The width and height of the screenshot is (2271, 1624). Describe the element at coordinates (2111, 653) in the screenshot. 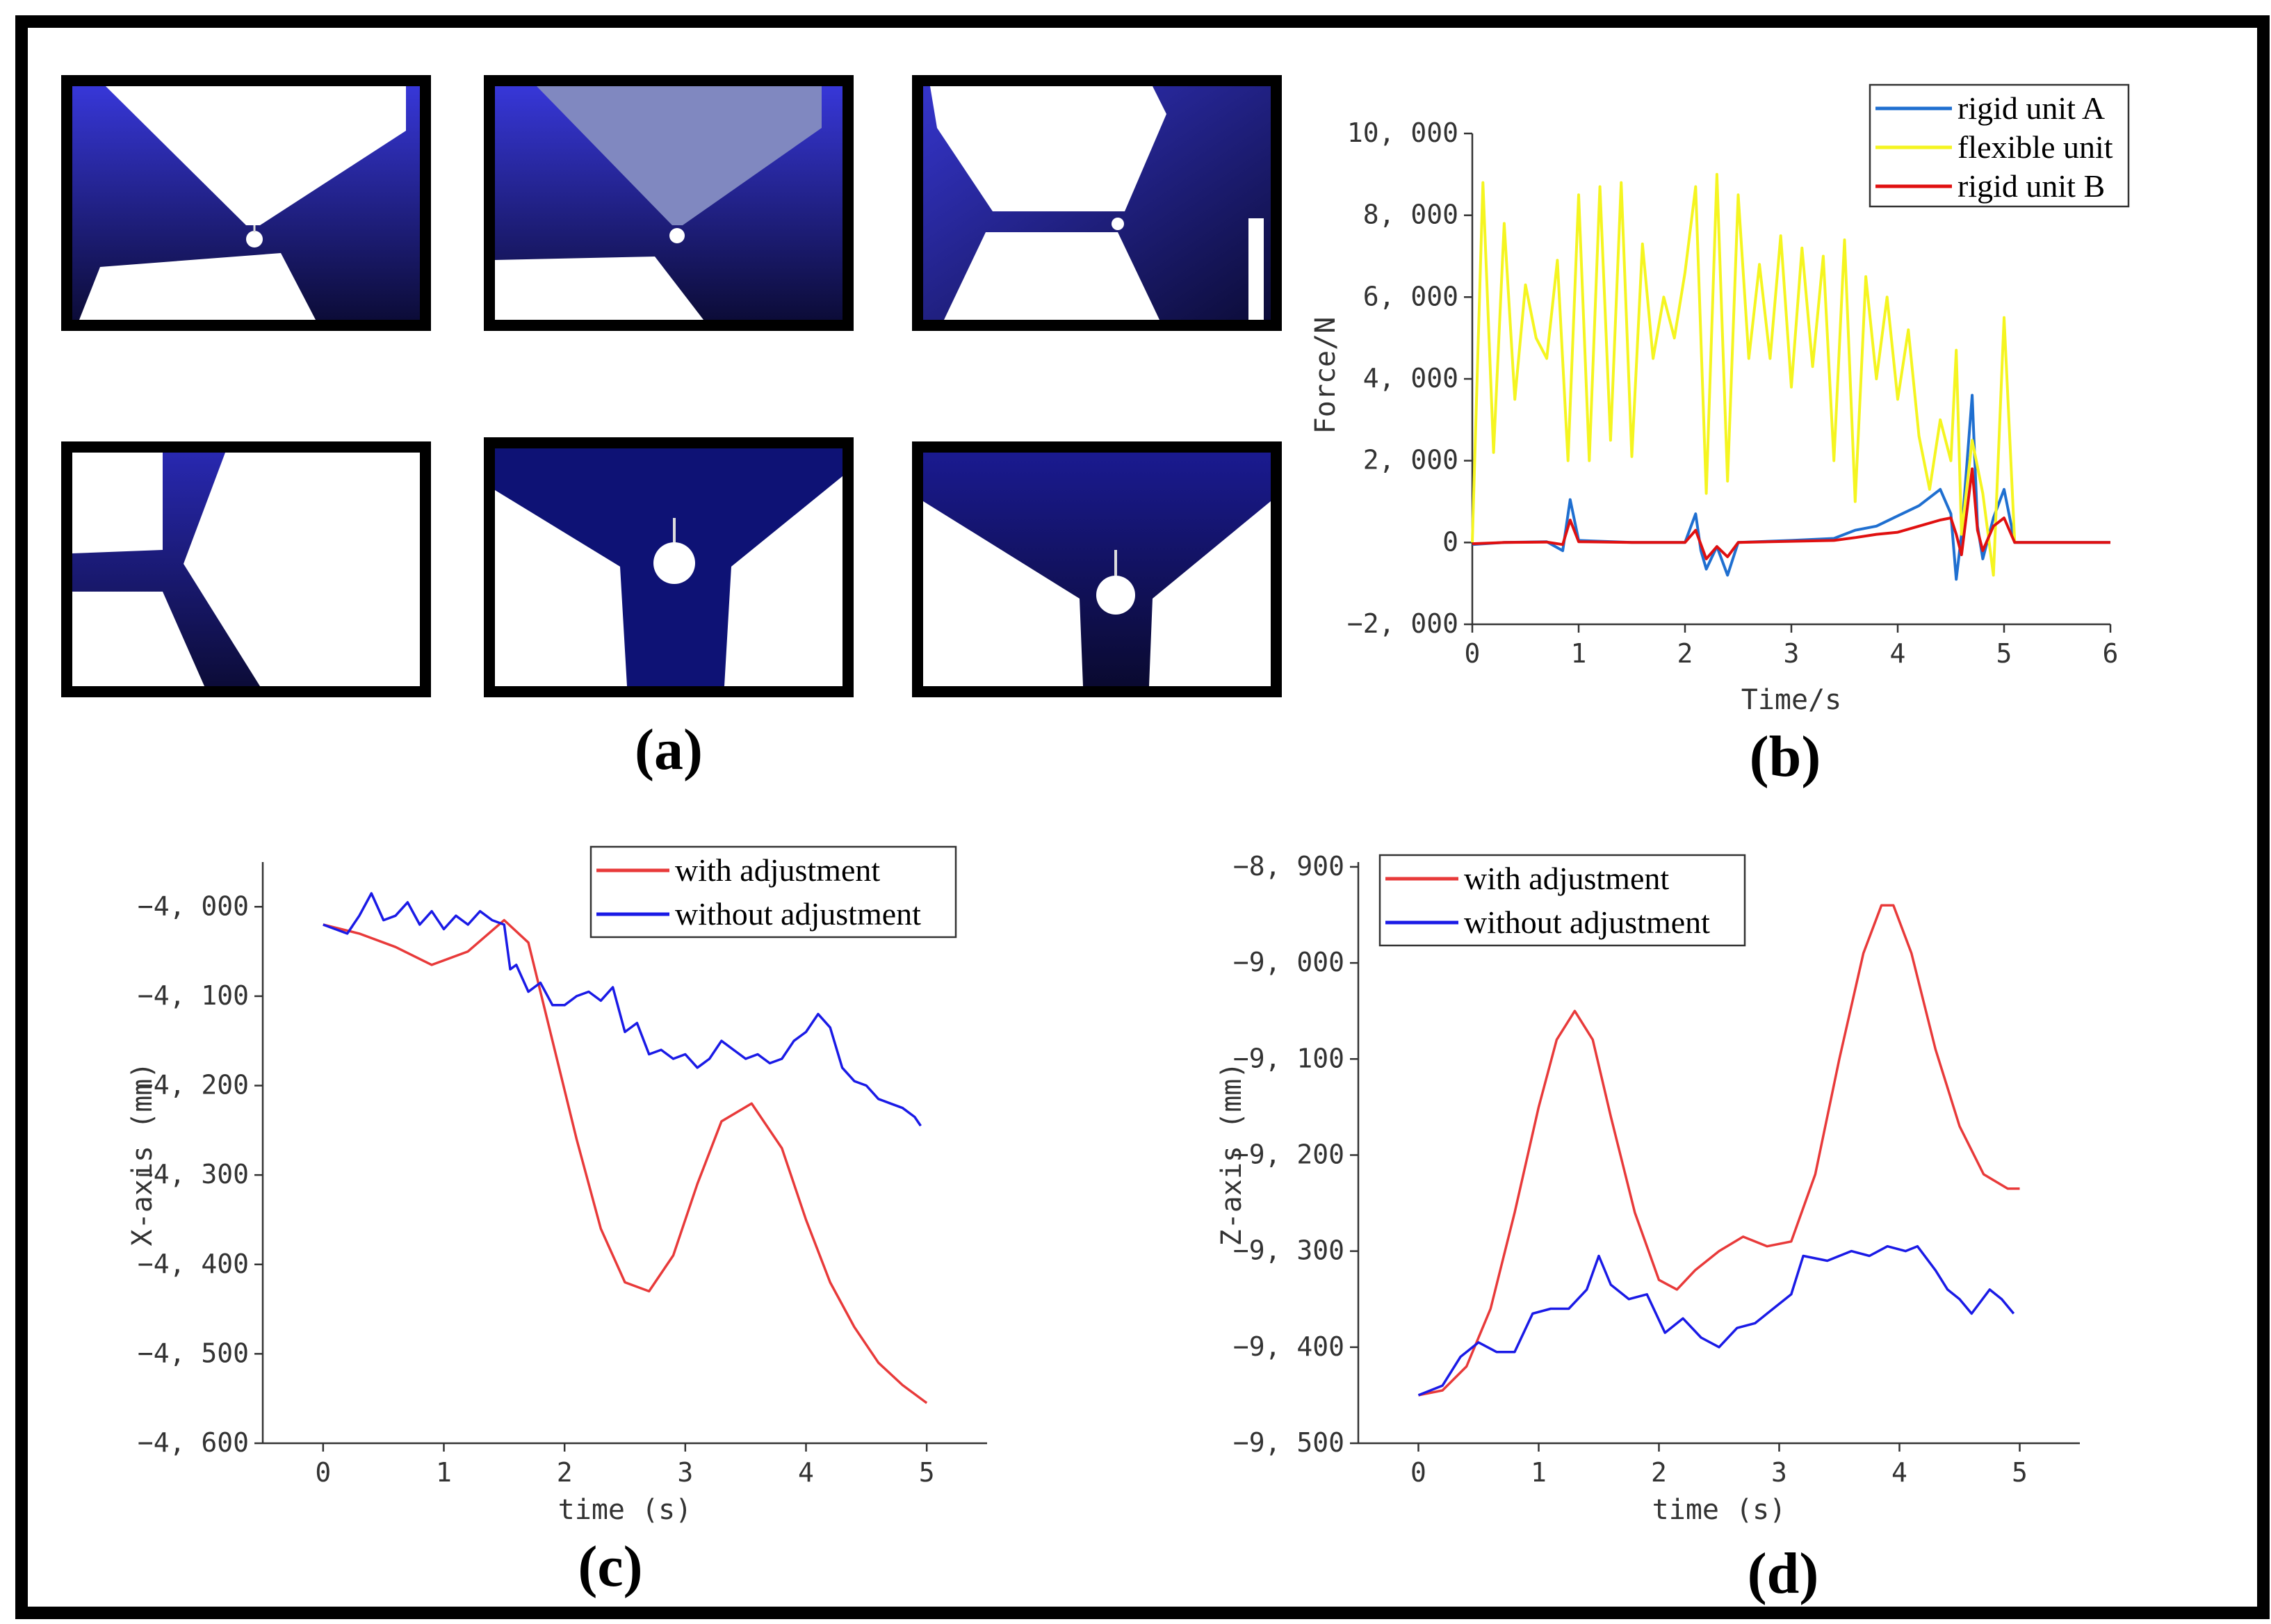

I see `x-tick-label: 6` at that location.